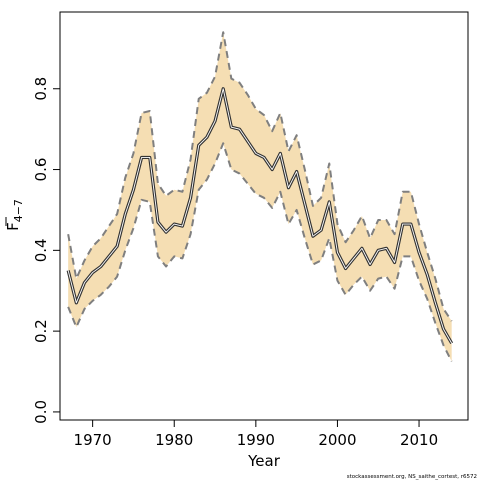 The width and height of the screenshot is (480, 480). What do you see at coordinates (13, 226) in the screenshot?
I see `y-axis-label-main: F` at bounding box center [13, 226].